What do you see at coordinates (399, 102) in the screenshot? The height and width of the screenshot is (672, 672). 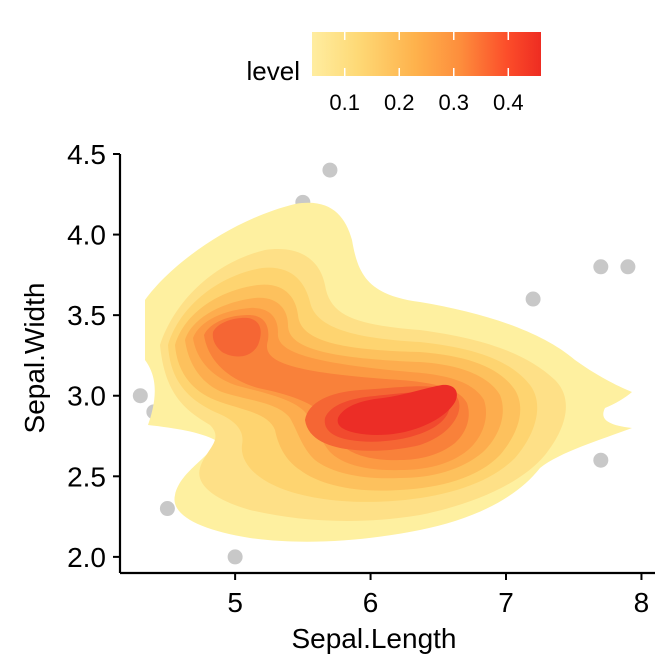 I see `legend-tick-label: 0.2` at bounding box center [399, 102].